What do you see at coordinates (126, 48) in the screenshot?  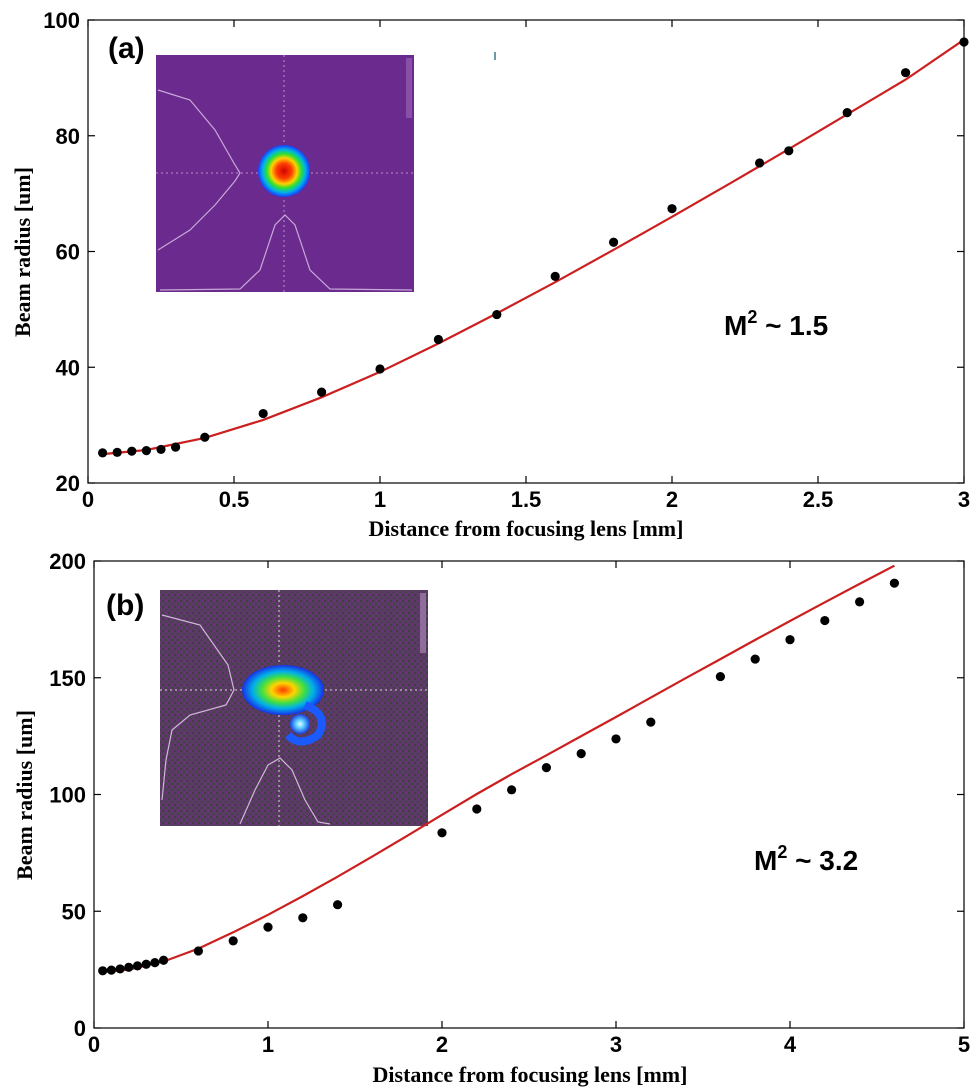 I see `panel-a-label: (a)` at bounding box center [126, 48].